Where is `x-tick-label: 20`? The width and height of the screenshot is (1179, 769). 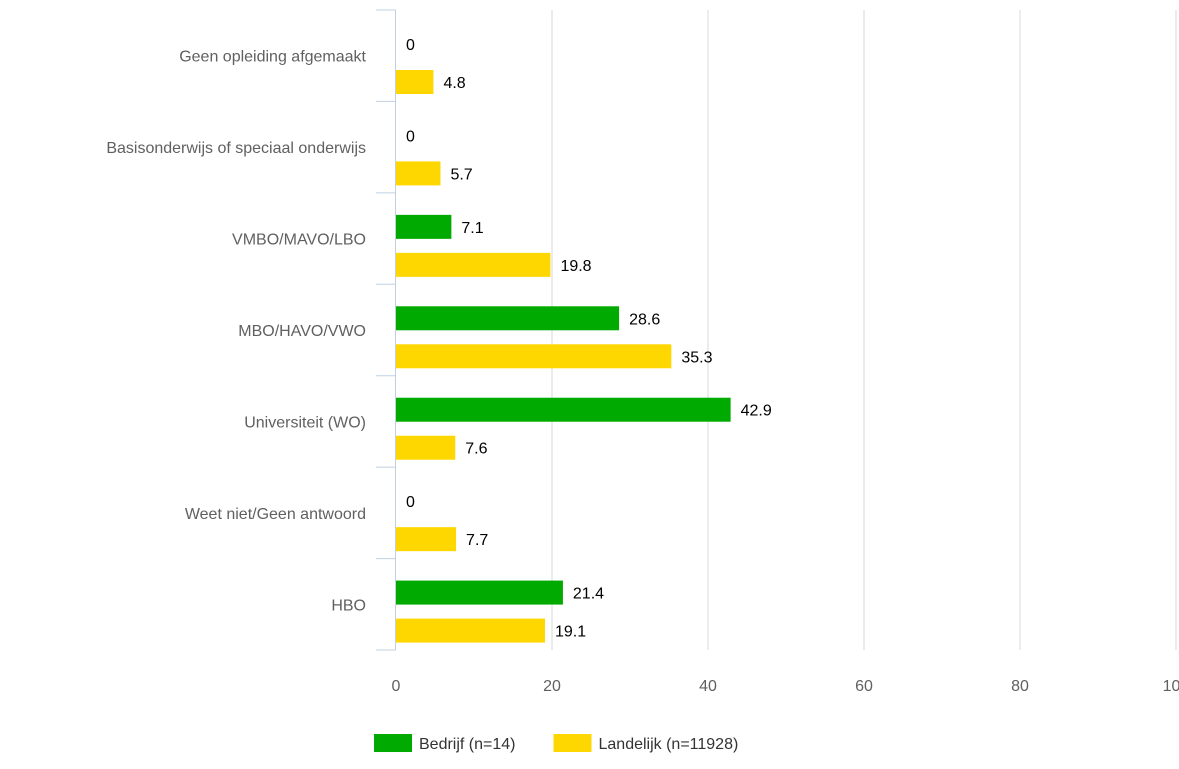 x-tick-label: 20 is located at coordinates (552, 686).